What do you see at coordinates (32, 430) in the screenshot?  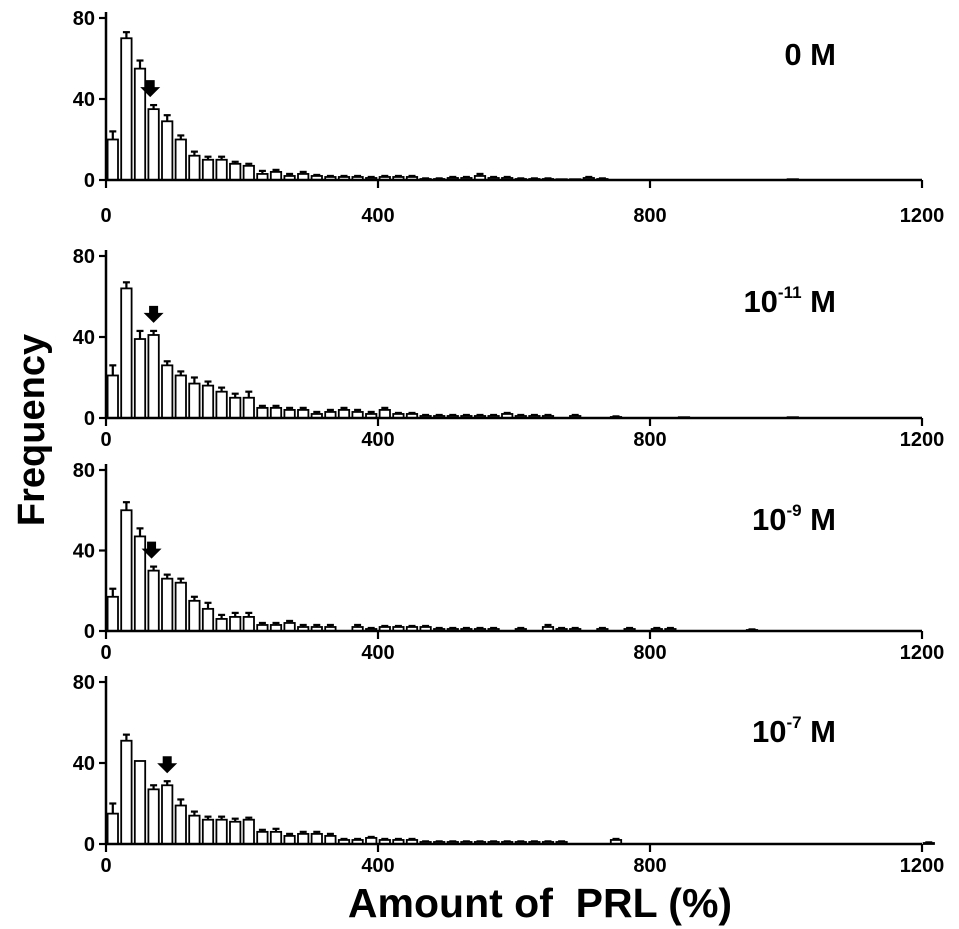 I see `y-axis-title: Frequency` at bounding box center [32, 430].